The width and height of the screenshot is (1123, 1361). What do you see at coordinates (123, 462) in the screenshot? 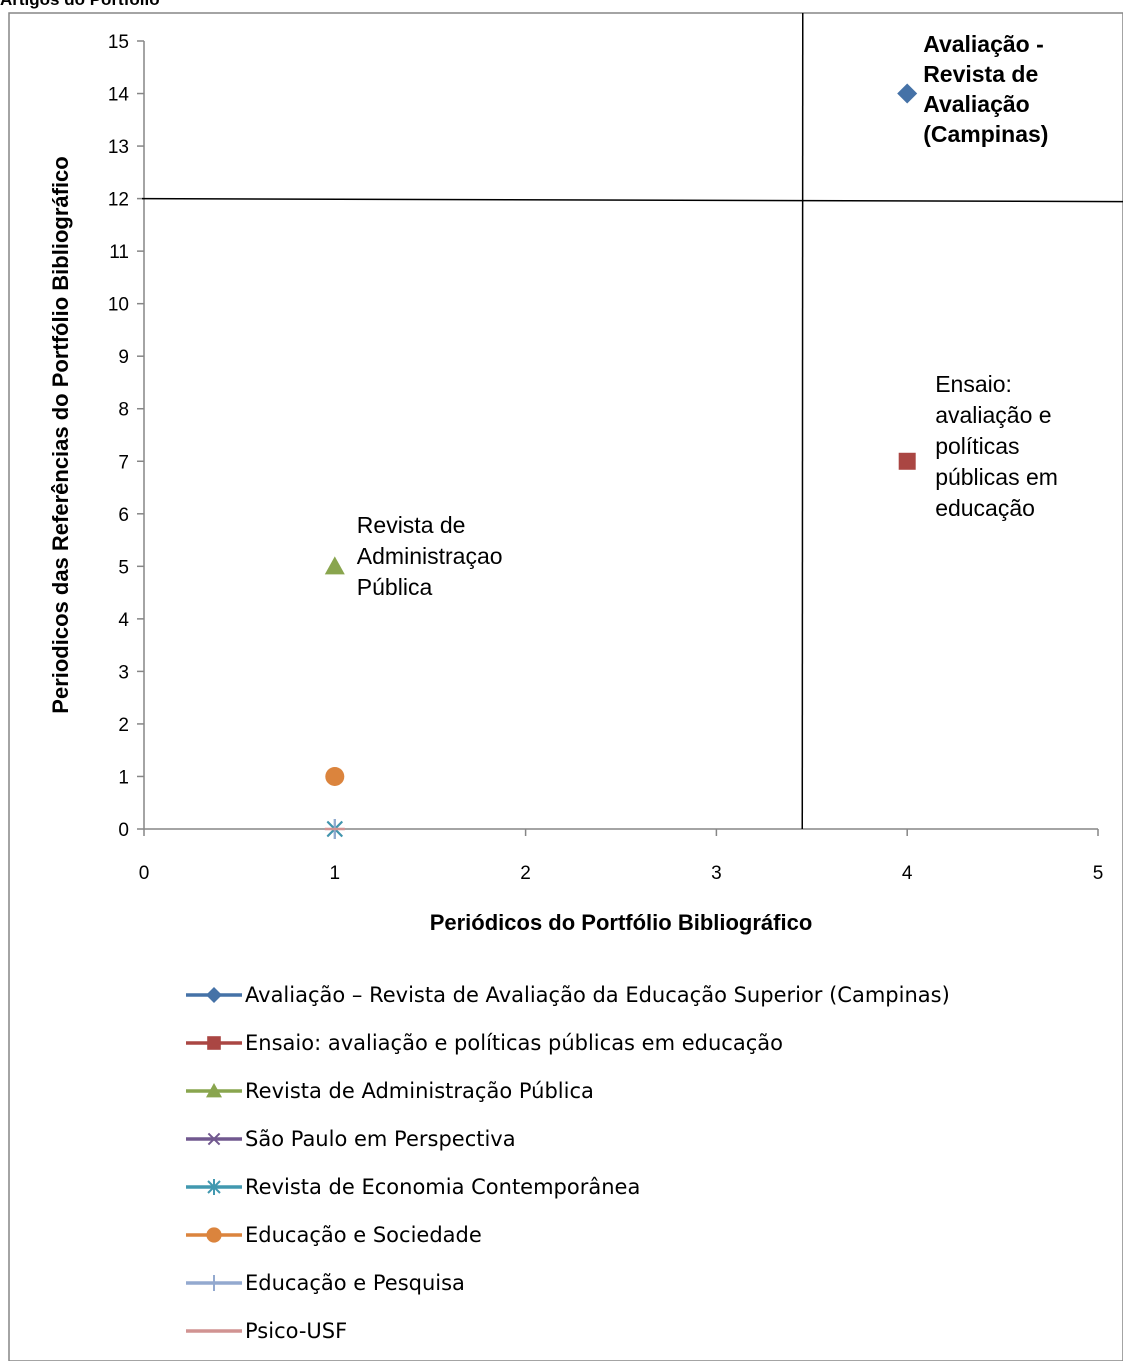
I see `y-tick-label: 7` at bounding box center [123, 462].